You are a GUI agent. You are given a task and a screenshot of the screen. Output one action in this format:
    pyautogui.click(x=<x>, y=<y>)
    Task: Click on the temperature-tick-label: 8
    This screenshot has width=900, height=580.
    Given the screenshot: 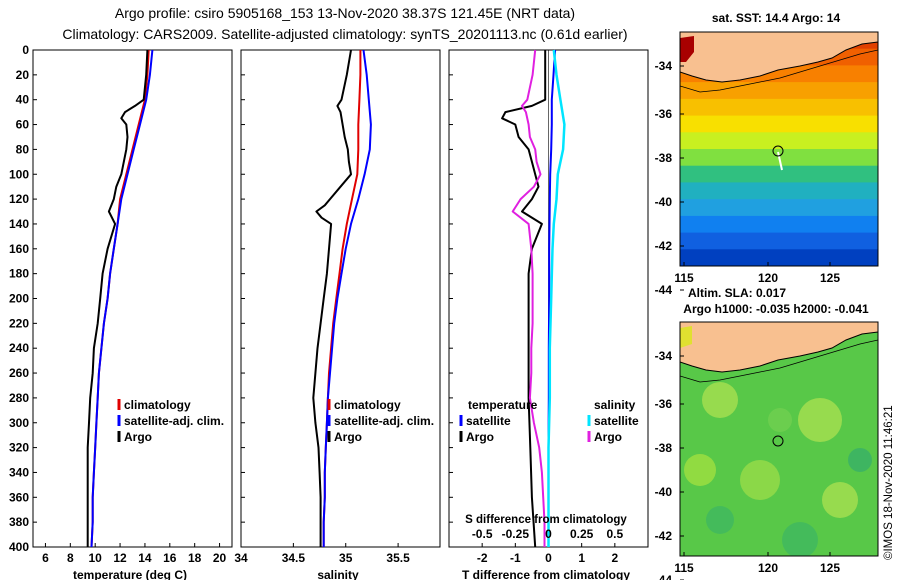 What is the action you would take?
    pyautogui.click(x=70, y=558)
    